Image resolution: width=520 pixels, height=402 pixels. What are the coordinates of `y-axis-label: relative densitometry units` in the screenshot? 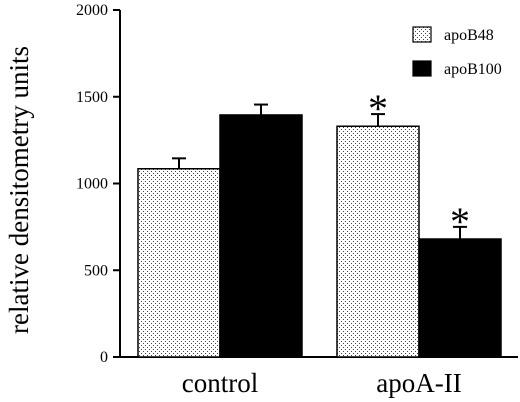 It's located at (19, 190).